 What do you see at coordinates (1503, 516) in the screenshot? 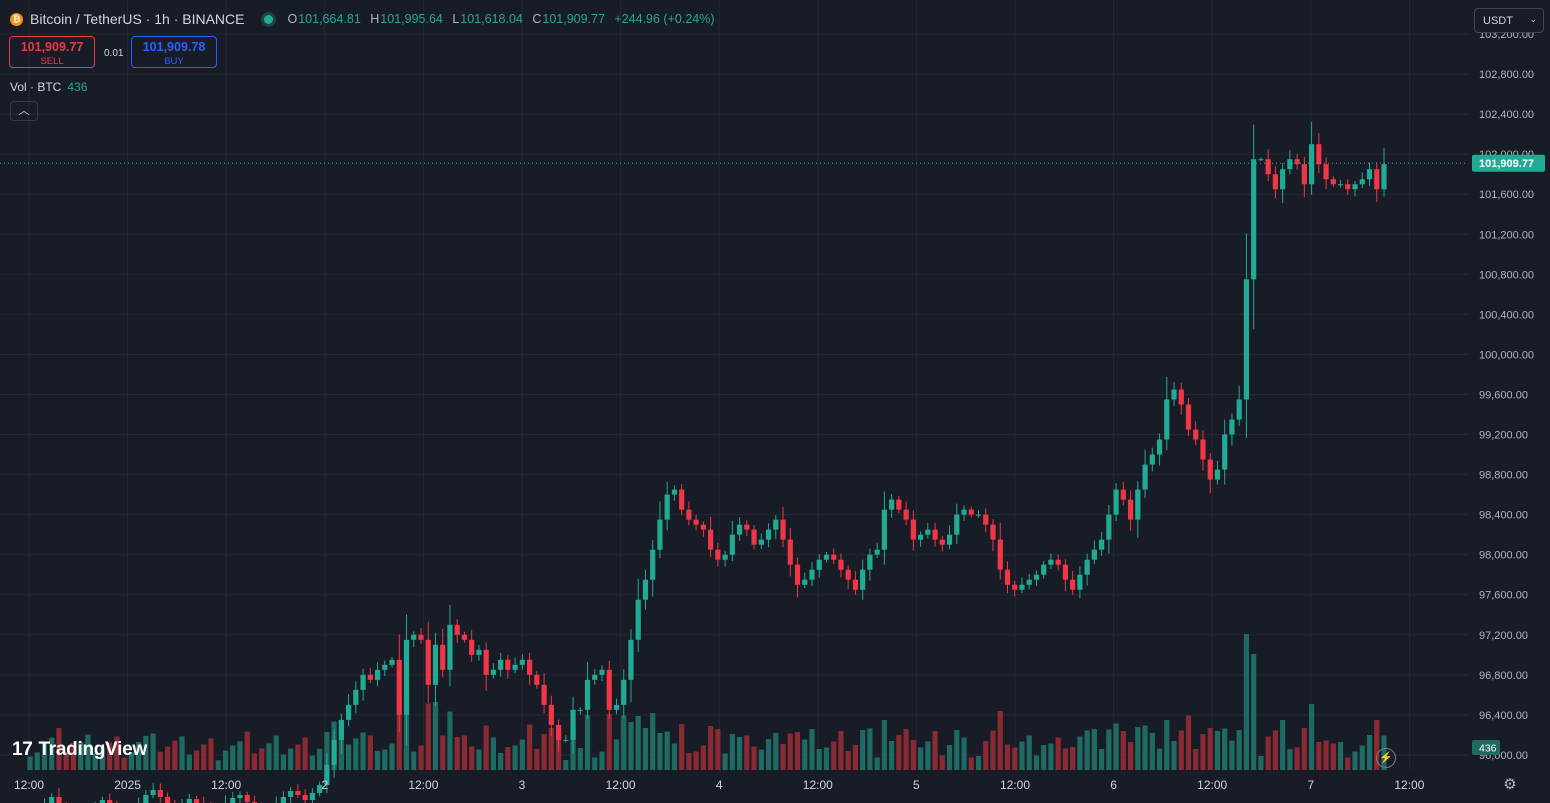
I see `price-tick-label: 98,400.00` at bounding box center [1503, 516].